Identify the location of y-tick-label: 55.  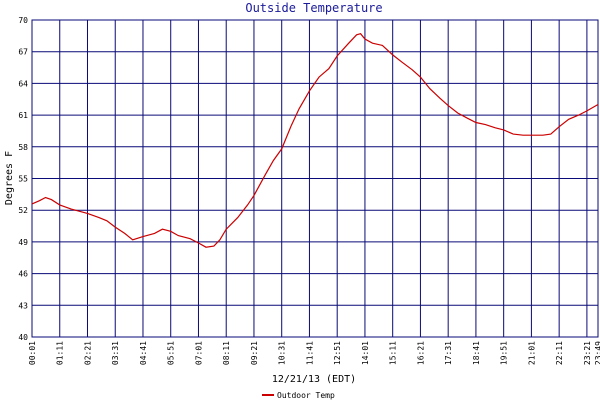
(23, 179).